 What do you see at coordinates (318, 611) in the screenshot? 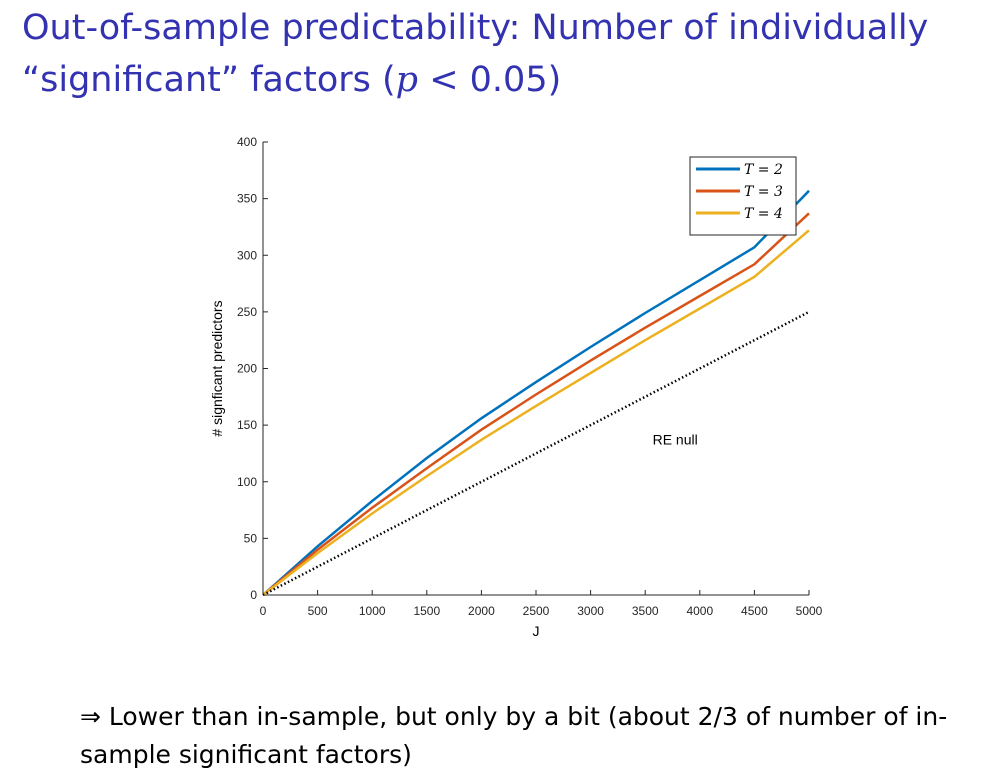
I see `x-tick-label: 500` at bounding box center [318, 611].